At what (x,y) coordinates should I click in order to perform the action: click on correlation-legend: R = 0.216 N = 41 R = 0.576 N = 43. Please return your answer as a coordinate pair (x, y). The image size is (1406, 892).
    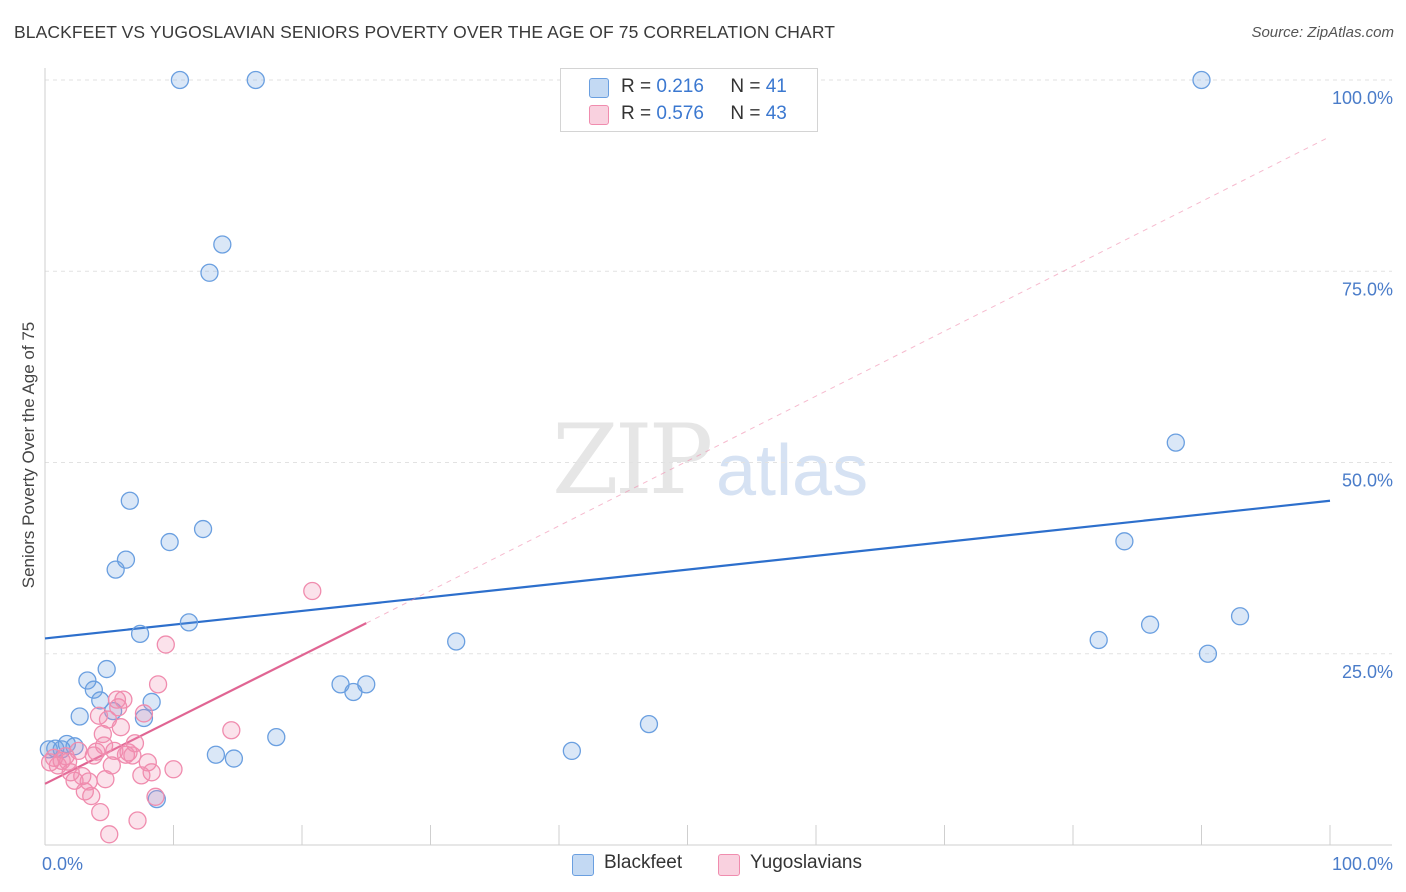
    Looking at the image, I should click on (689, 100).